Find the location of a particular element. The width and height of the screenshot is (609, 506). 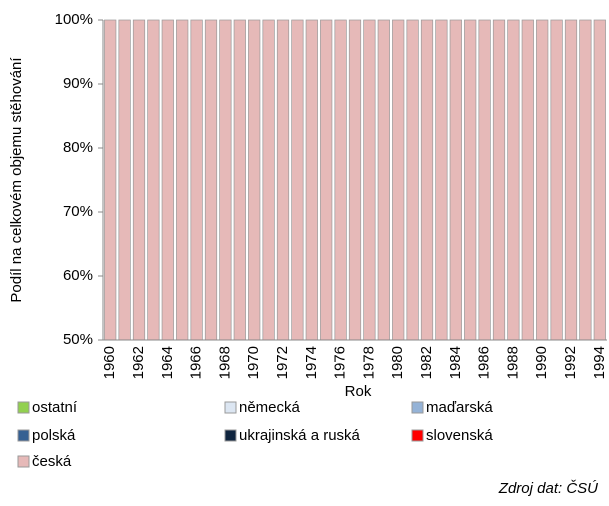

x-tick-label: 1988 is located at coordinates (512, 362).